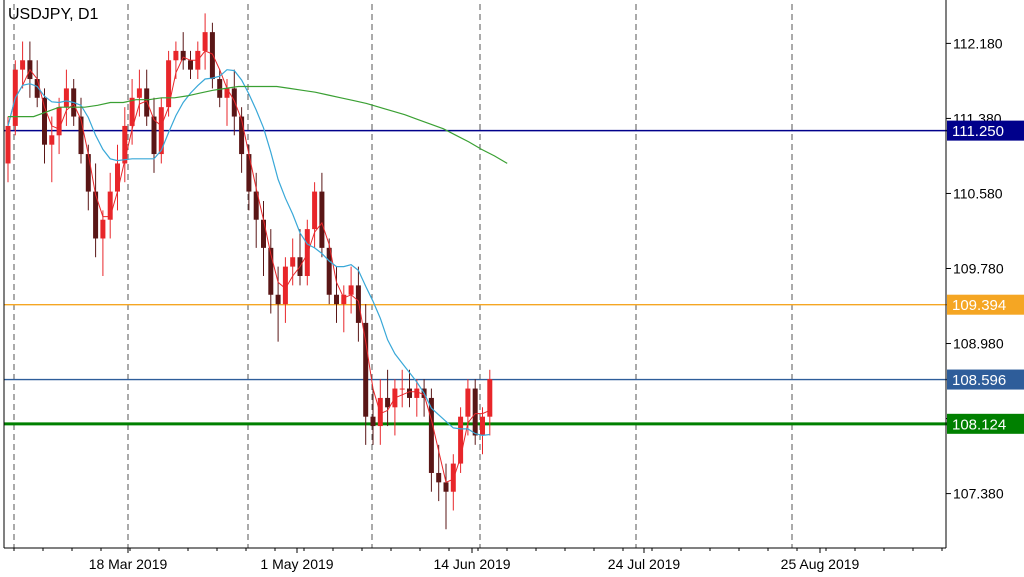  What do you see at coordinates (978, 43) in the screenshot?
I see `price-tick-label: 112.180` at bounding box center [978, 43].